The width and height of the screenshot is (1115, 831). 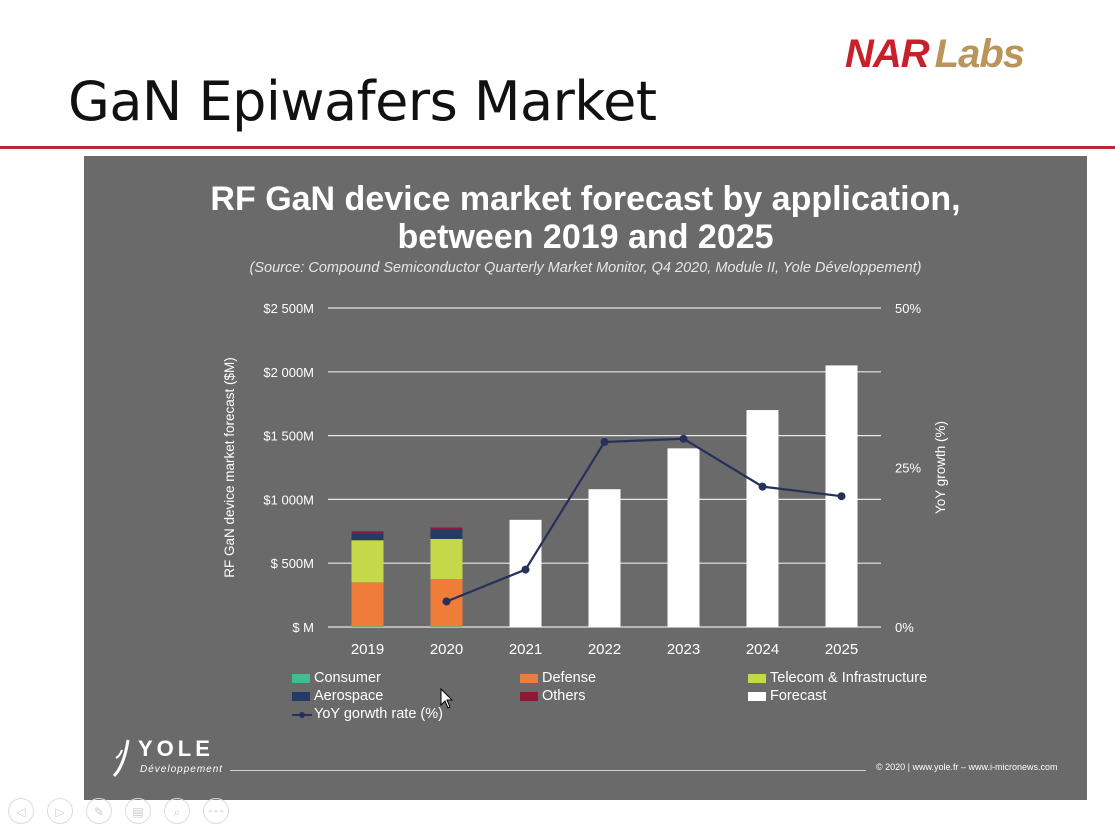 I want to click on y2-axis-label: YoY growth (%), so click(x=940, y=467).